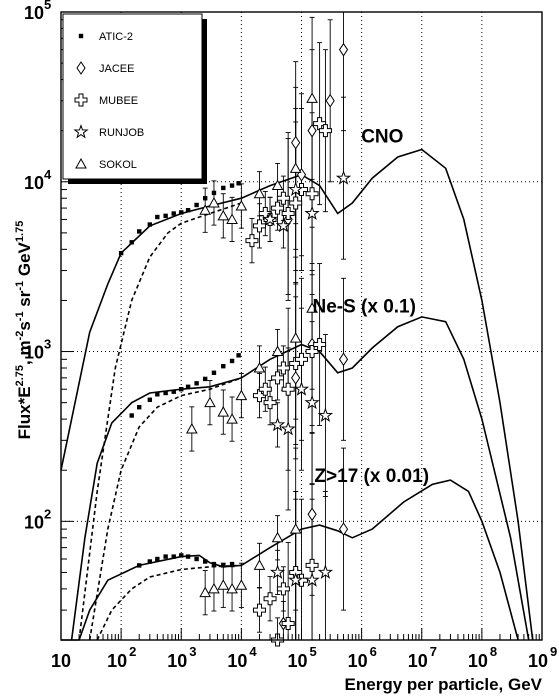 This screenshot has width=559, height=698. What do you see at coordinates (181, 657) in the screenshot?
I see `x-tick-label: 10 3` at bounding box center [181, 657].